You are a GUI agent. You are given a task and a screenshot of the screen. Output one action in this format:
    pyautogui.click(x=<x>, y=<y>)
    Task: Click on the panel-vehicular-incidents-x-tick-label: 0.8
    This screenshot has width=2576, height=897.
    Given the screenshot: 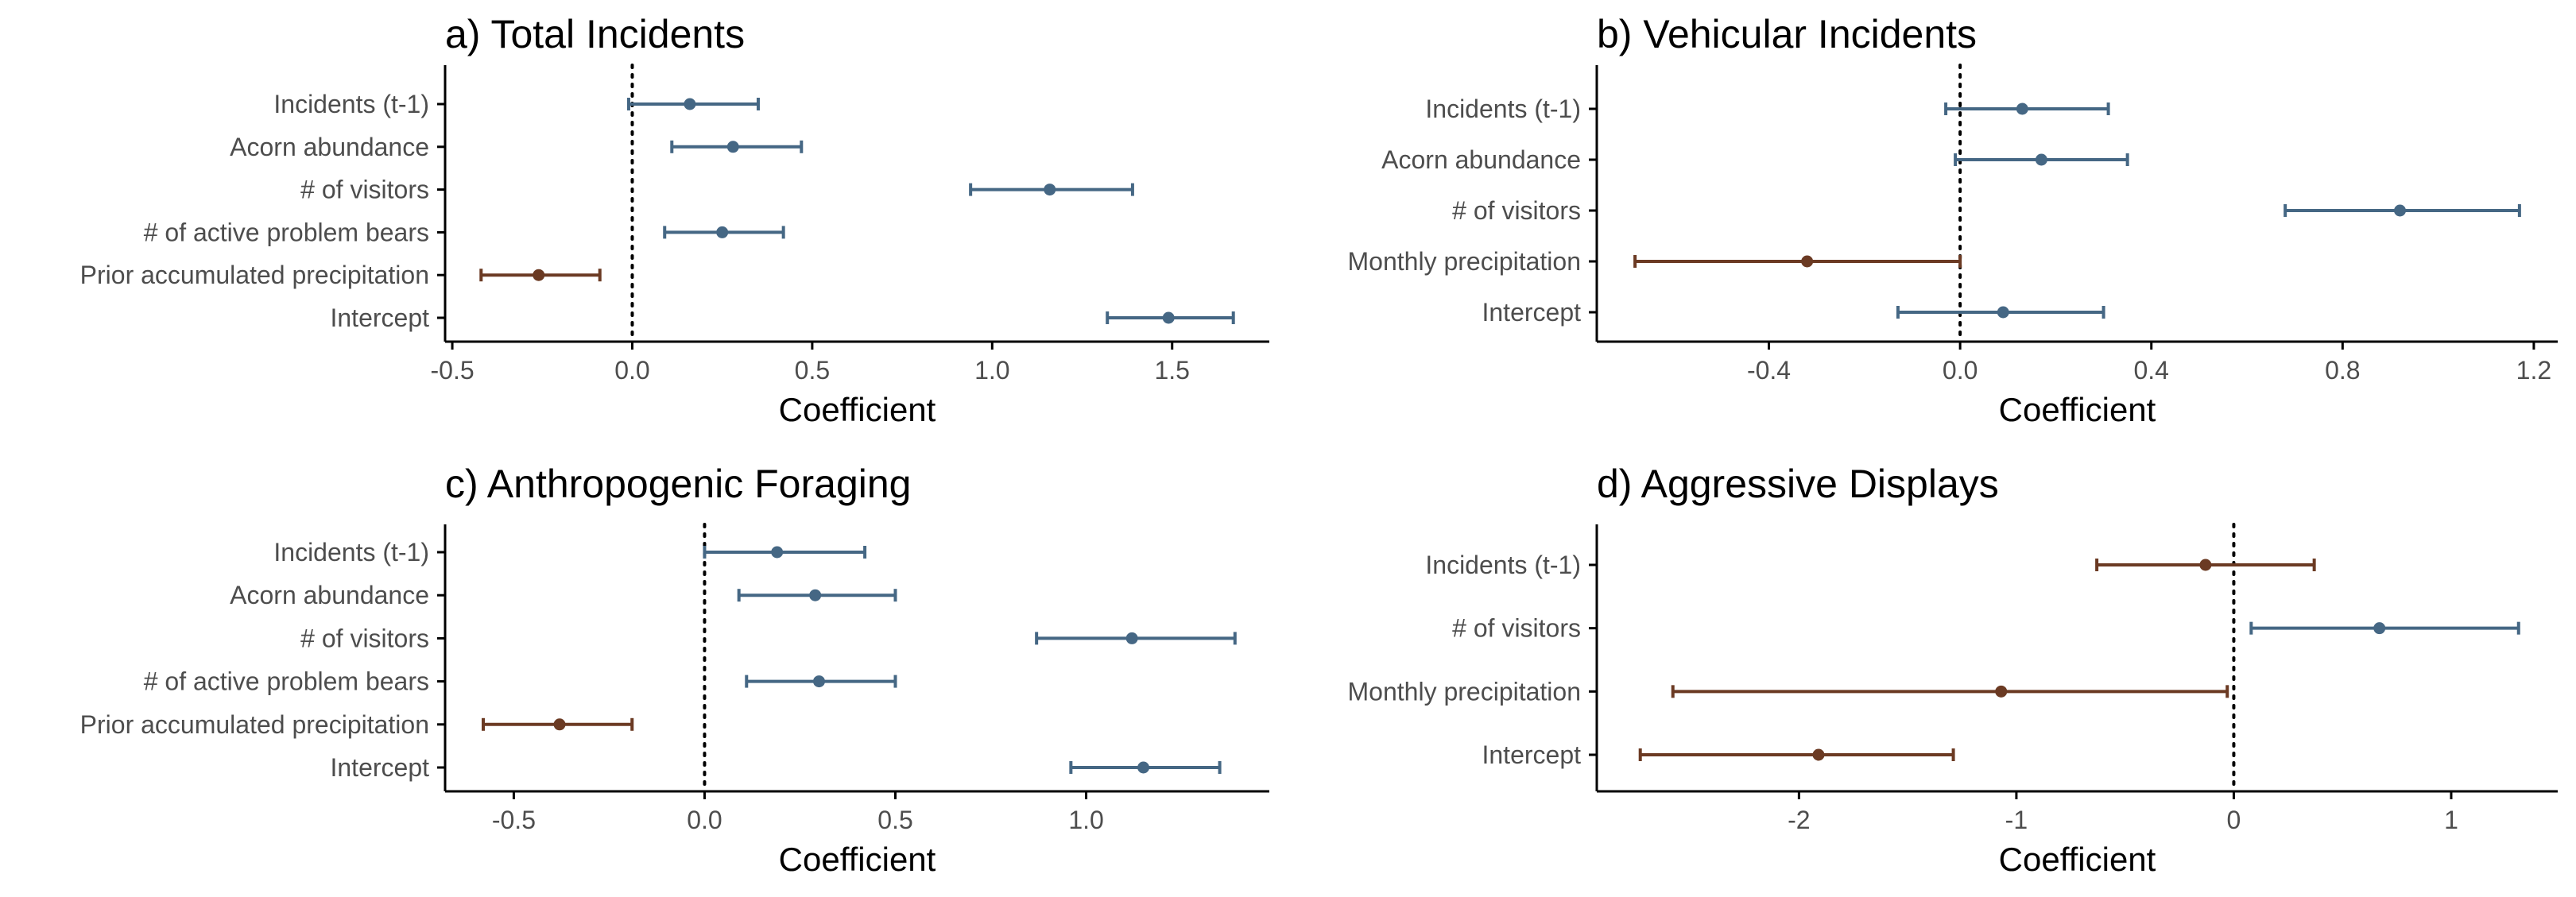 What is the action you would take?
    pyautogui.click(x=2342, y=370)
    